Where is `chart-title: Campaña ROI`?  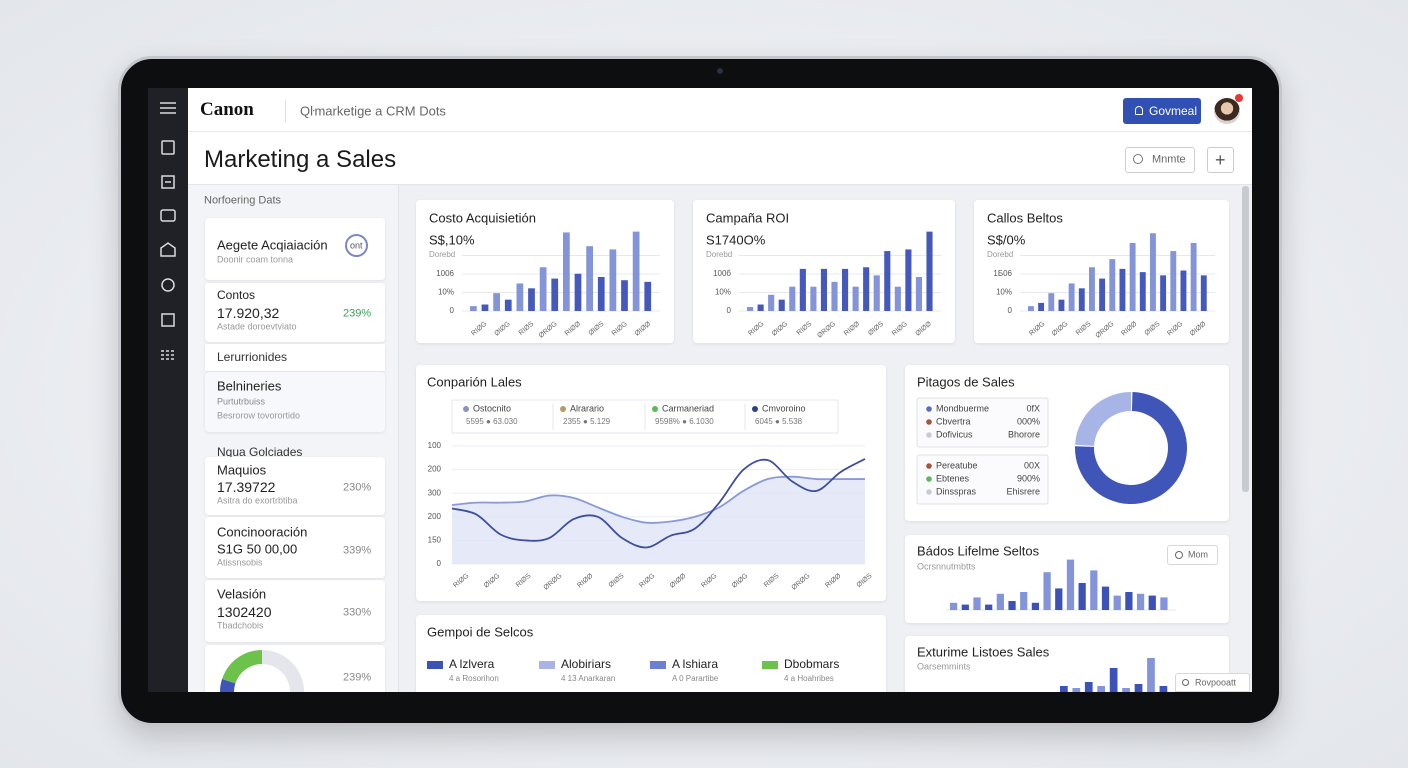
chart-title: Campaña ROI is located at coordinates (748, 218).